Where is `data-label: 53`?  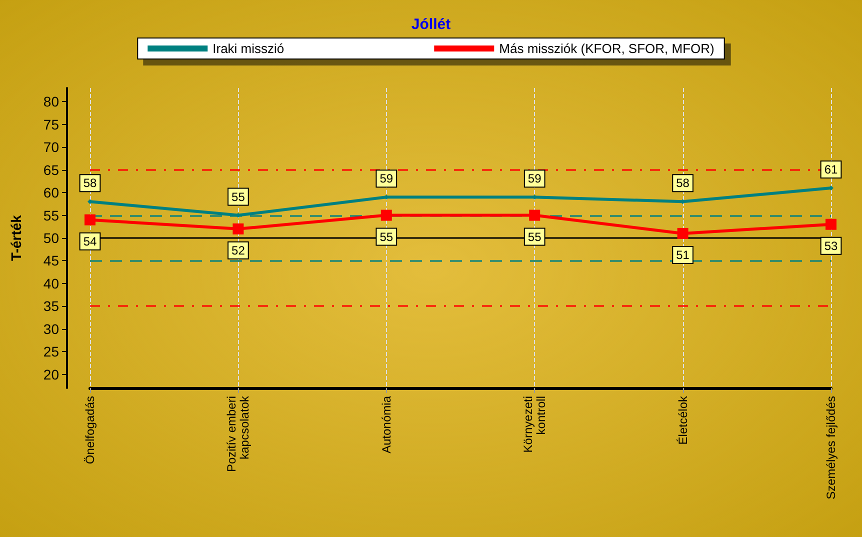 data-label: 53 is located at coordinates (831, 245).